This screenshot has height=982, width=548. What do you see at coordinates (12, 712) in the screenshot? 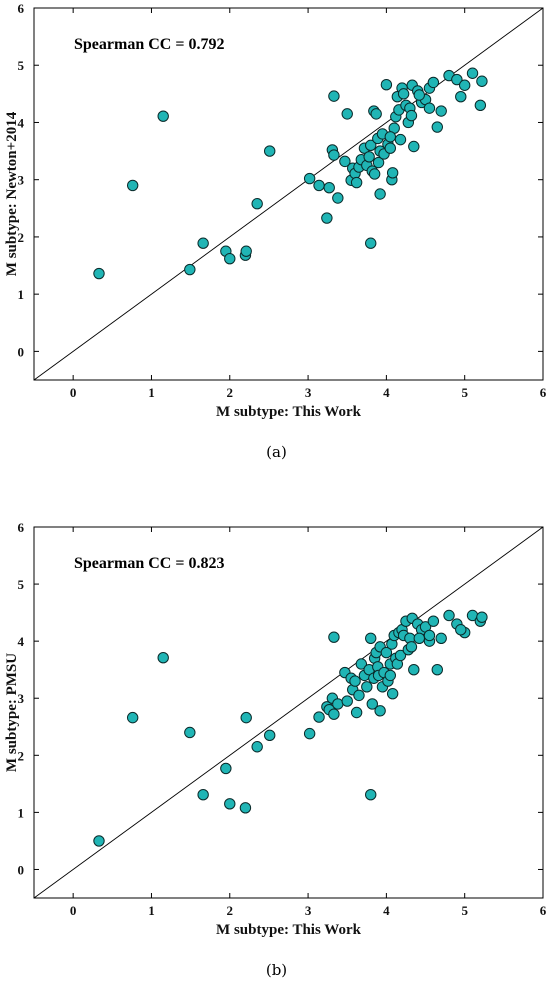
I see `y-axis-label: M subtype: PMSU` at bounding box center [12, 712].